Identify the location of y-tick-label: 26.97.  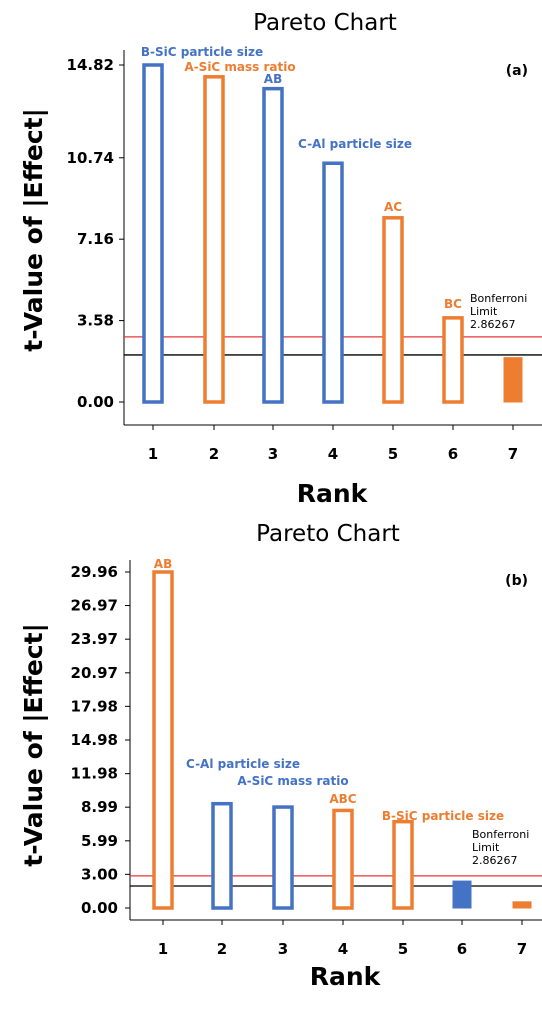
(94, 606).